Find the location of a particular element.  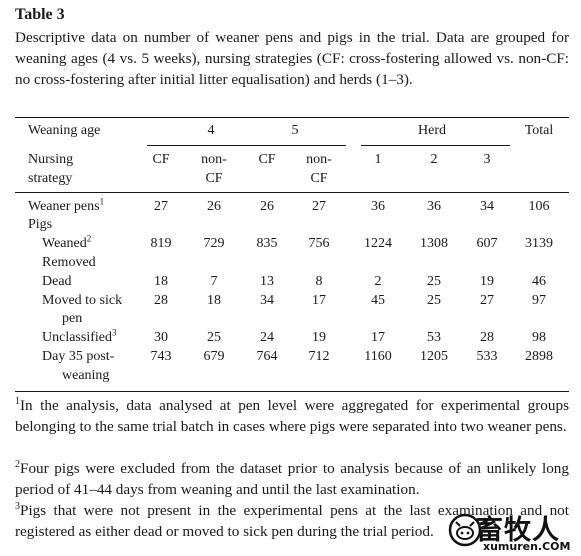

table-cell: 1308 is located at coordinates (434, 243).